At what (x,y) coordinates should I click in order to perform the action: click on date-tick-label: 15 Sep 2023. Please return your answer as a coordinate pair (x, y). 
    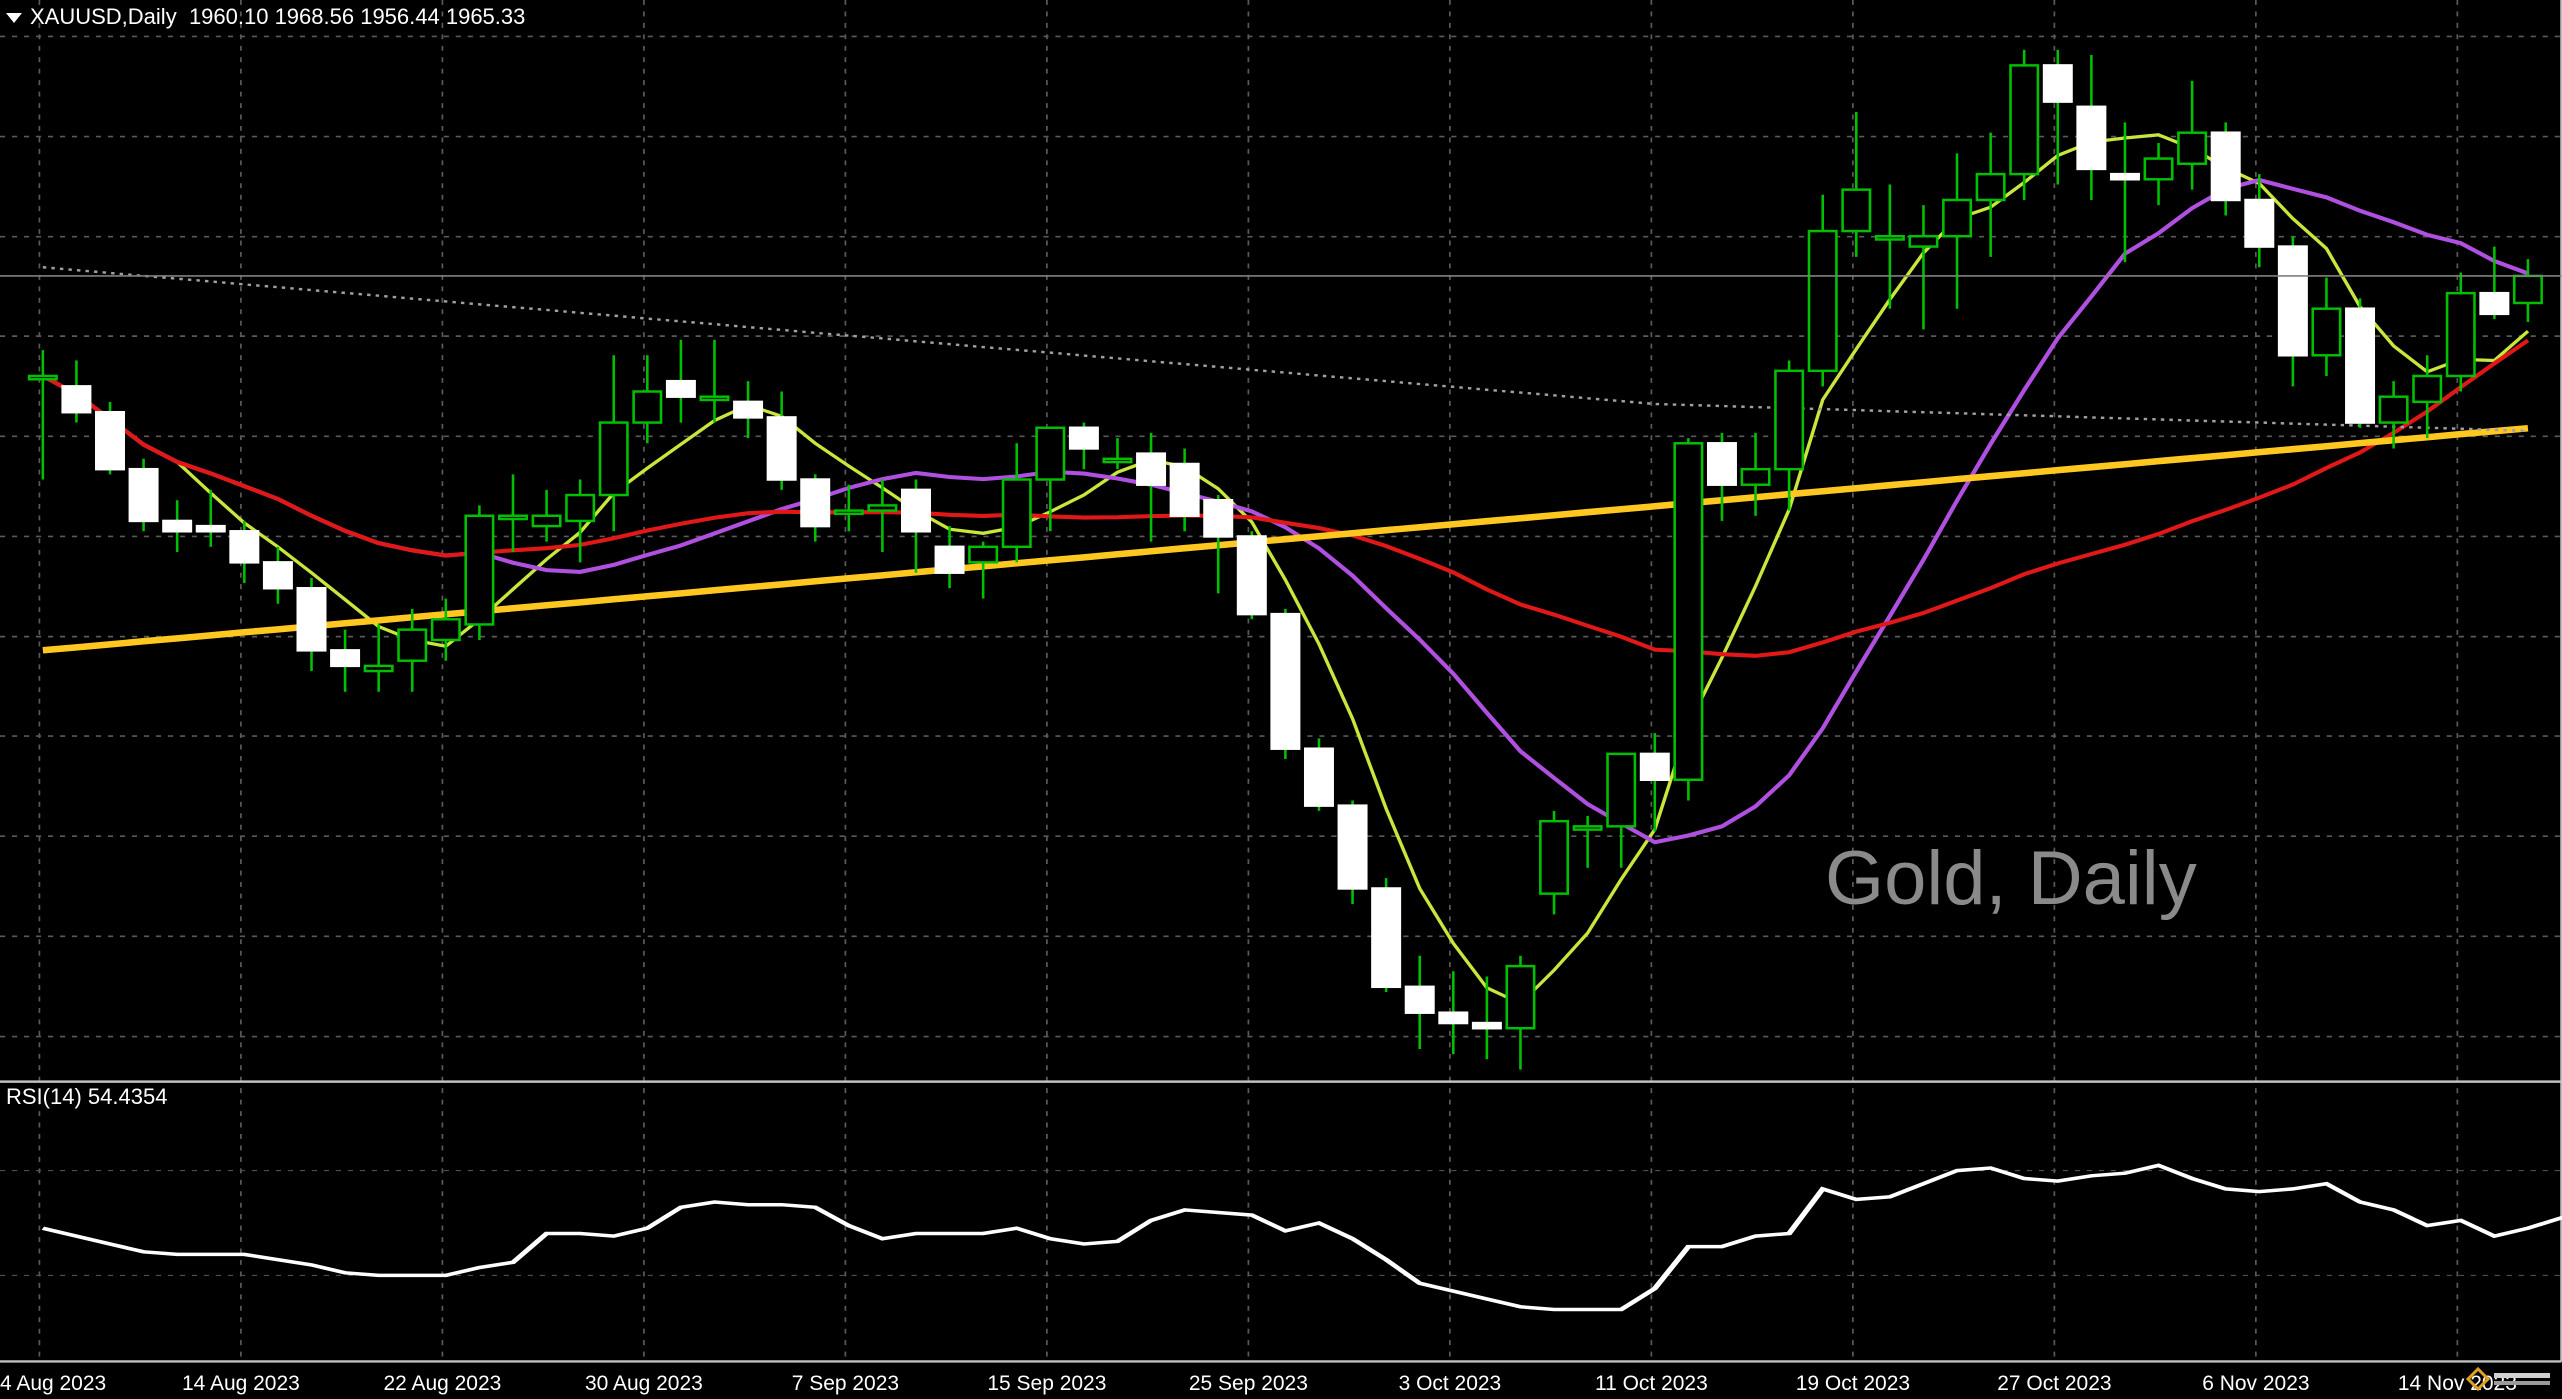
    Looking at the image, I should click on (1046, 1383).